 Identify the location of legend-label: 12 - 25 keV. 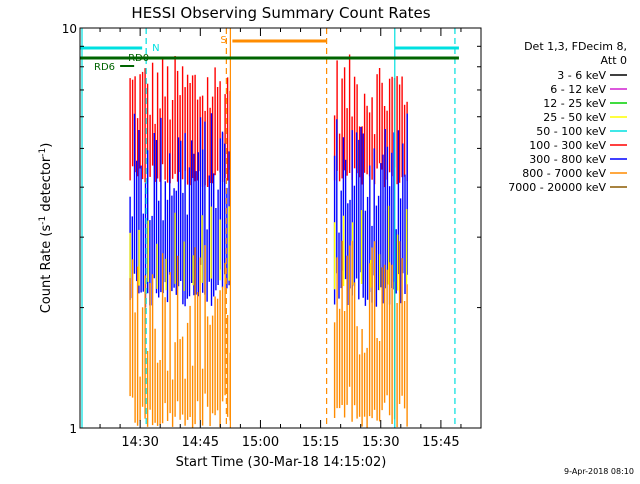
(574, 103).